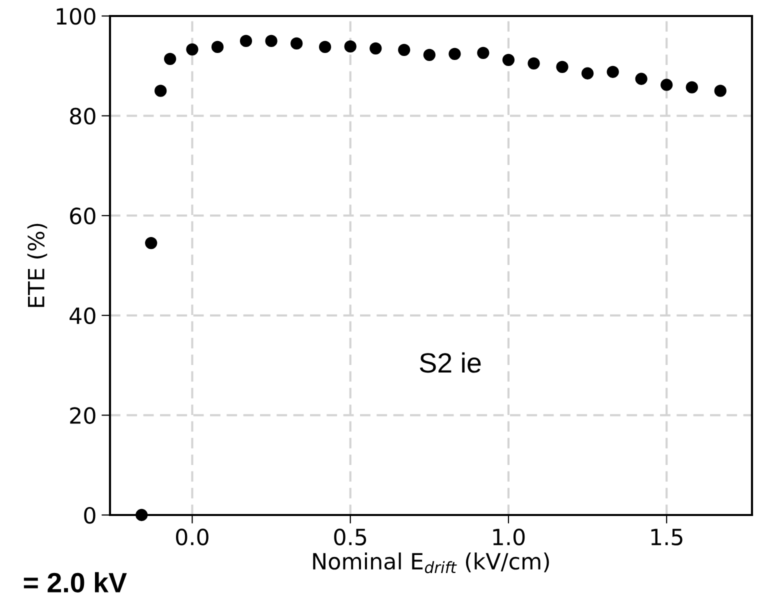  What do you see at coordinates (90, 515) in the screenshot?
I see `y-tick-label: 0` at bounding box center [90, 515].